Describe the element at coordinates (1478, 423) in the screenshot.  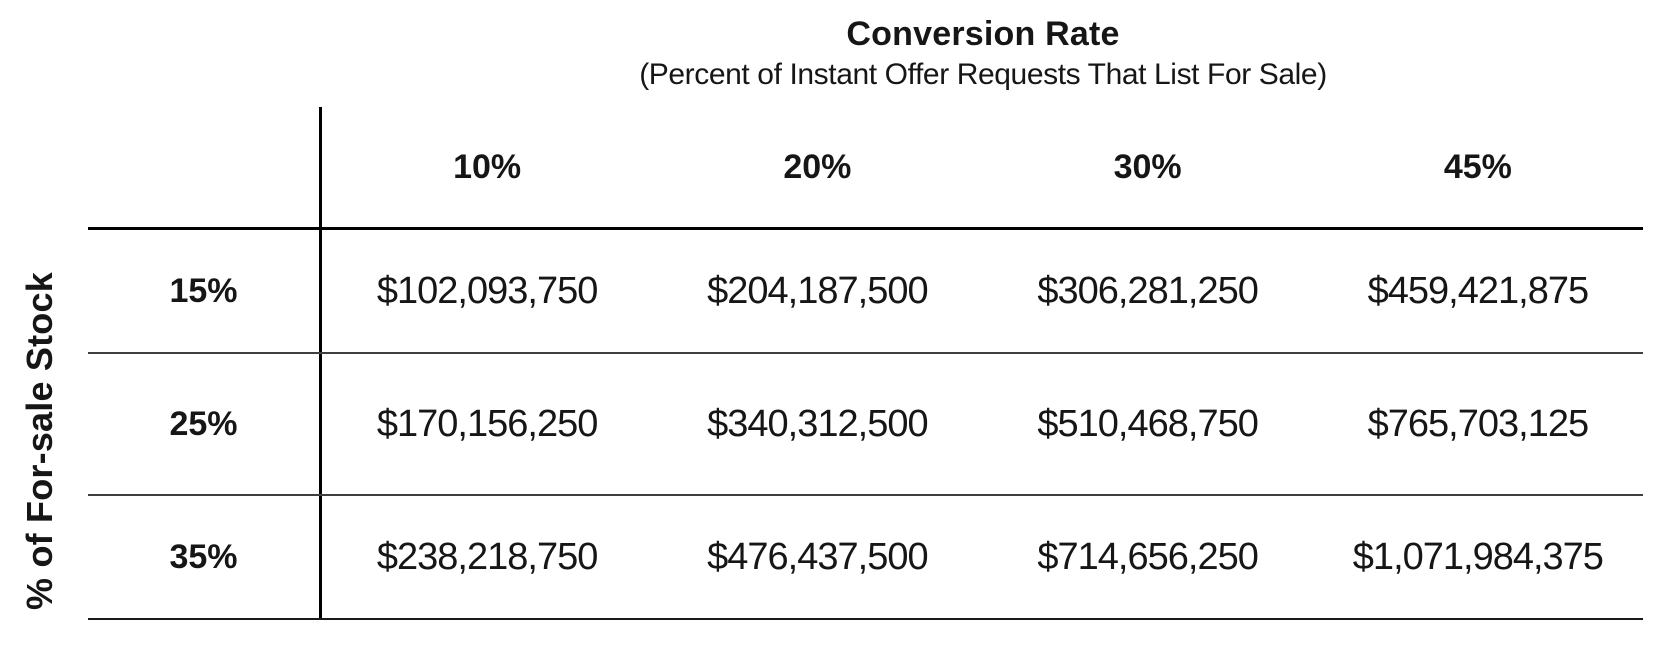
I see `table-cell: $765,703,125` at that location.